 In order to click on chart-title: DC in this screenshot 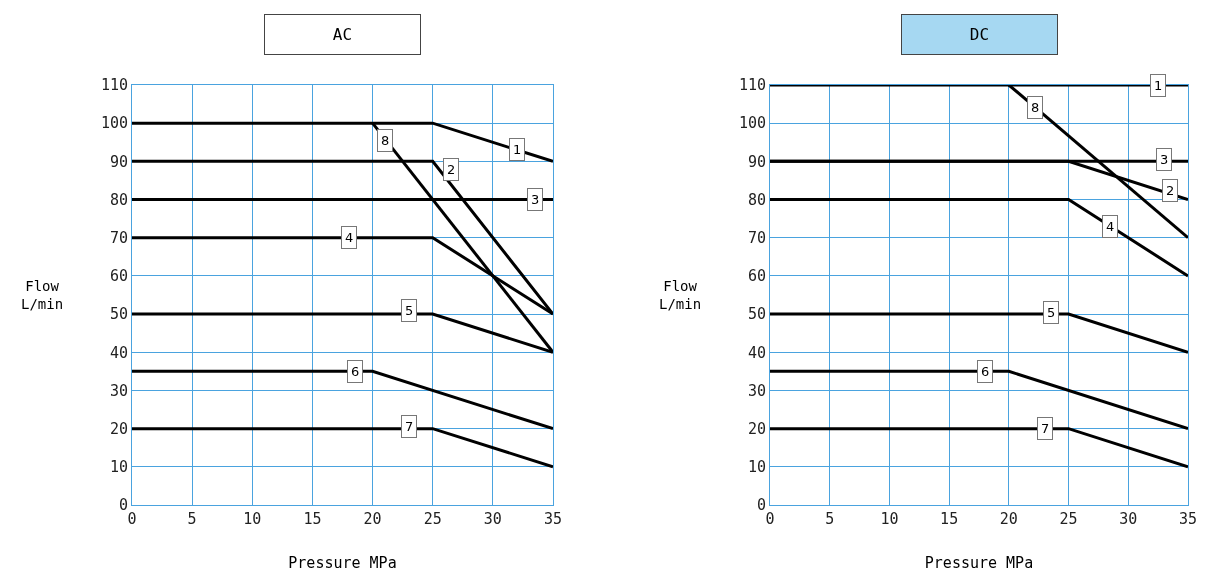, I will do `click(979, 34)`.